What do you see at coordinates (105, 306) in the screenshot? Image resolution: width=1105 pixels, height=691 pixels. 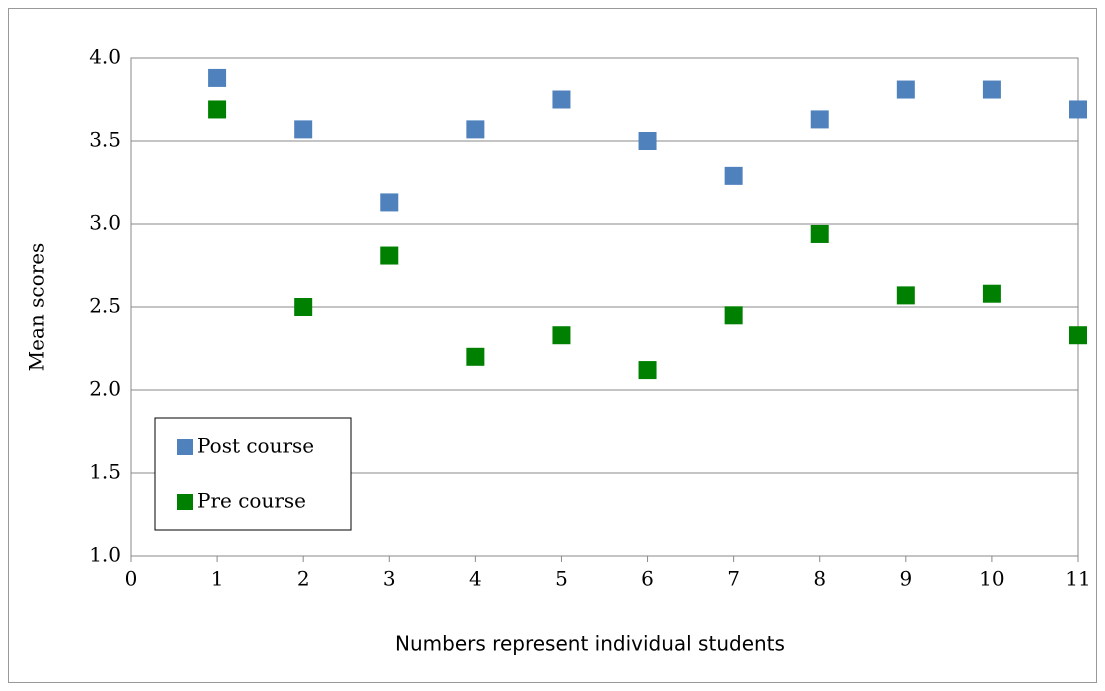 I see `y-tick-label: 2.5` at bounding box center [105, 306].